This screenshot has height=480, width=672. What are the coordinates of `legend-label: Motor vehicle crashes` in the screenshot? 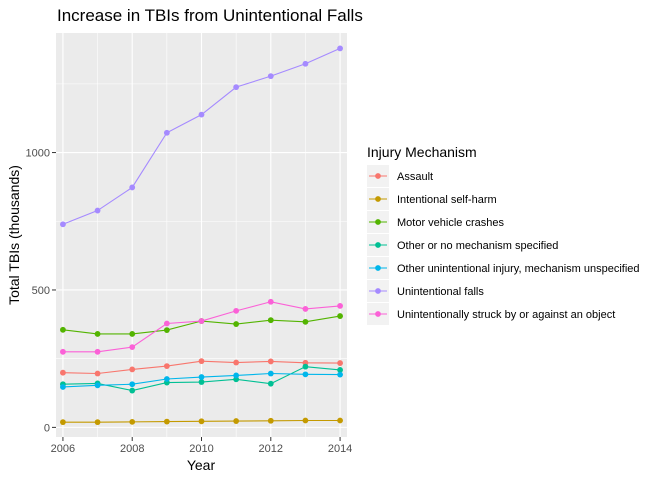 It's located at (450, 223).